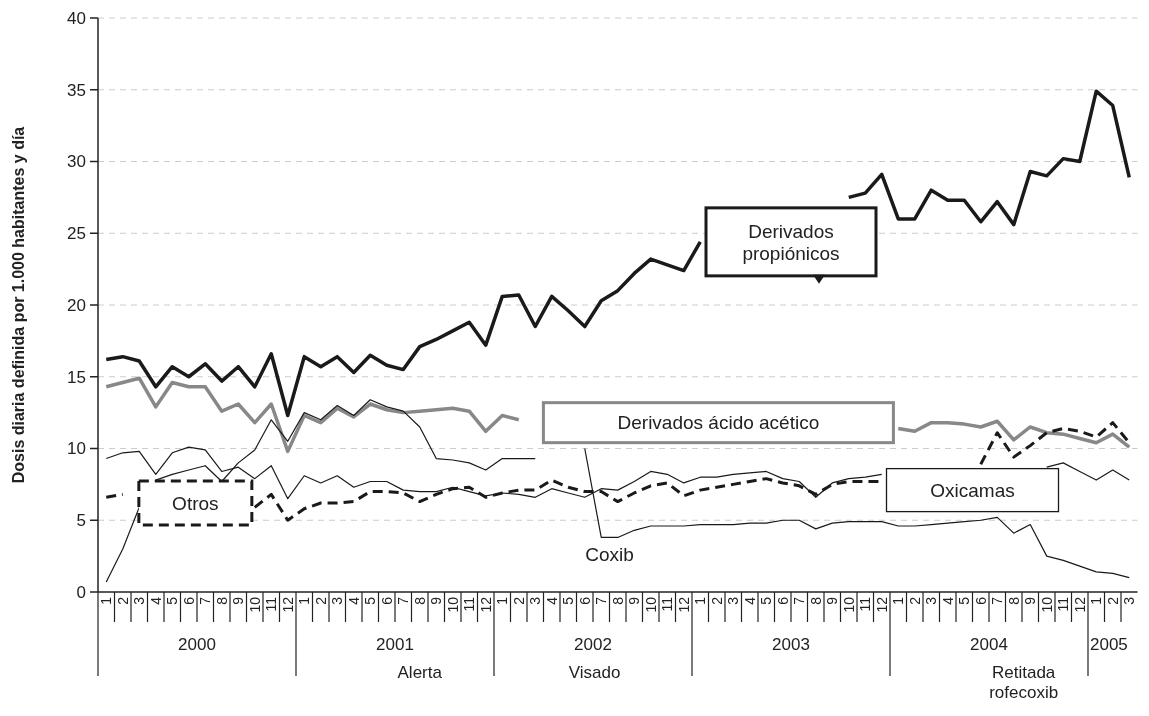 The width and height of the screenshot is (1149, 716). What do you see at coordinates (18, 305) in the screenshot?
I see `y-axis-title: Dosis diaria definida por 1.000 habitantes y día` at bounding box center [18, 305].